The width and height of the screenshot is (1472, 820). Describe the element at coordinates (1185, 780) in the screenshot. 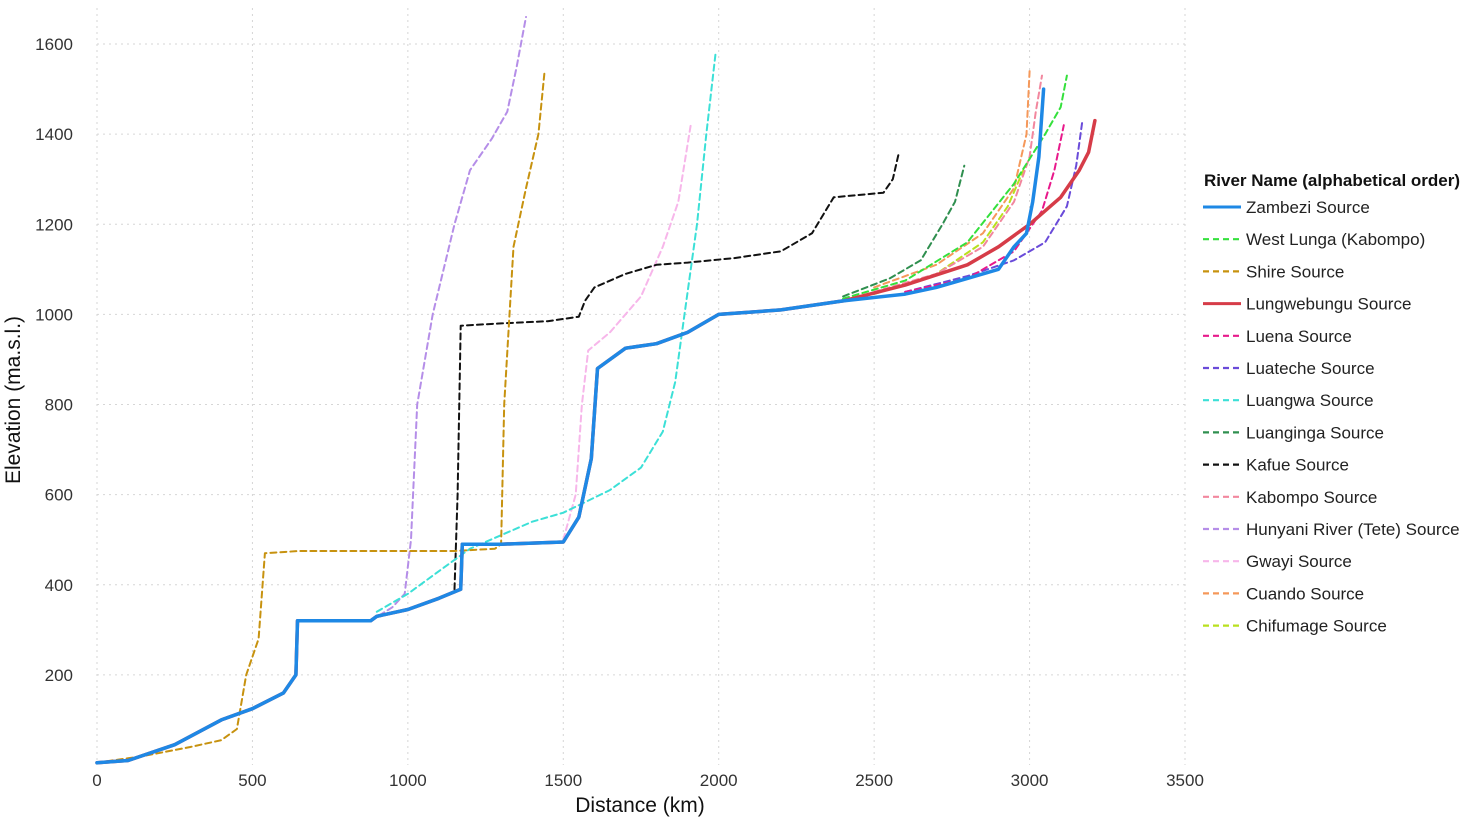

I see `x-tick-label: 3500` at that location.